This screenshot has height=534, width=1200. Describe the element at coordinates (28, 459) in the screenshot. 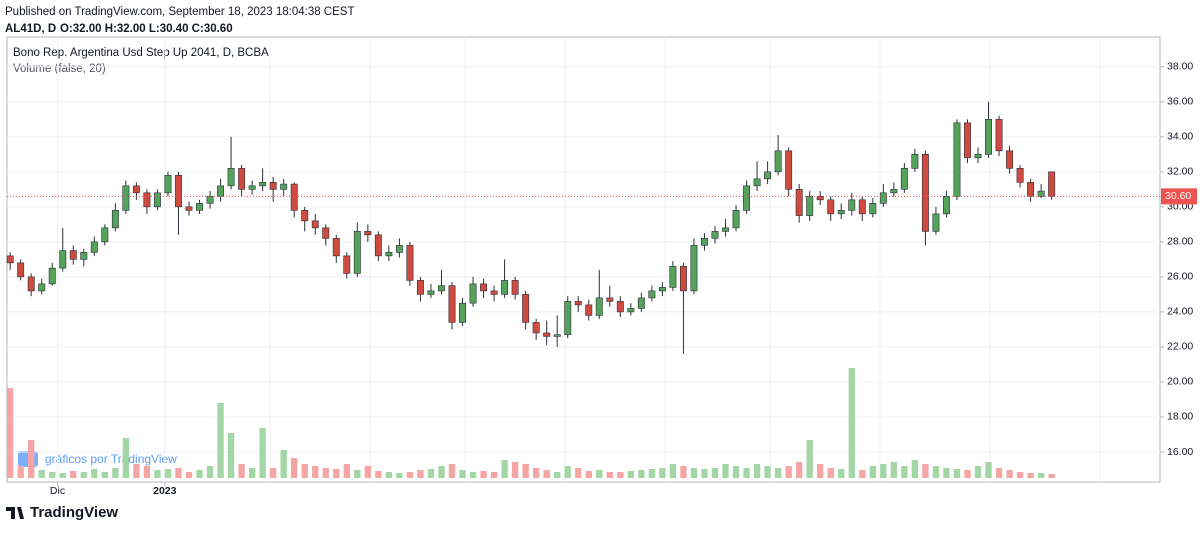

I see `watermark-icon` at that location.